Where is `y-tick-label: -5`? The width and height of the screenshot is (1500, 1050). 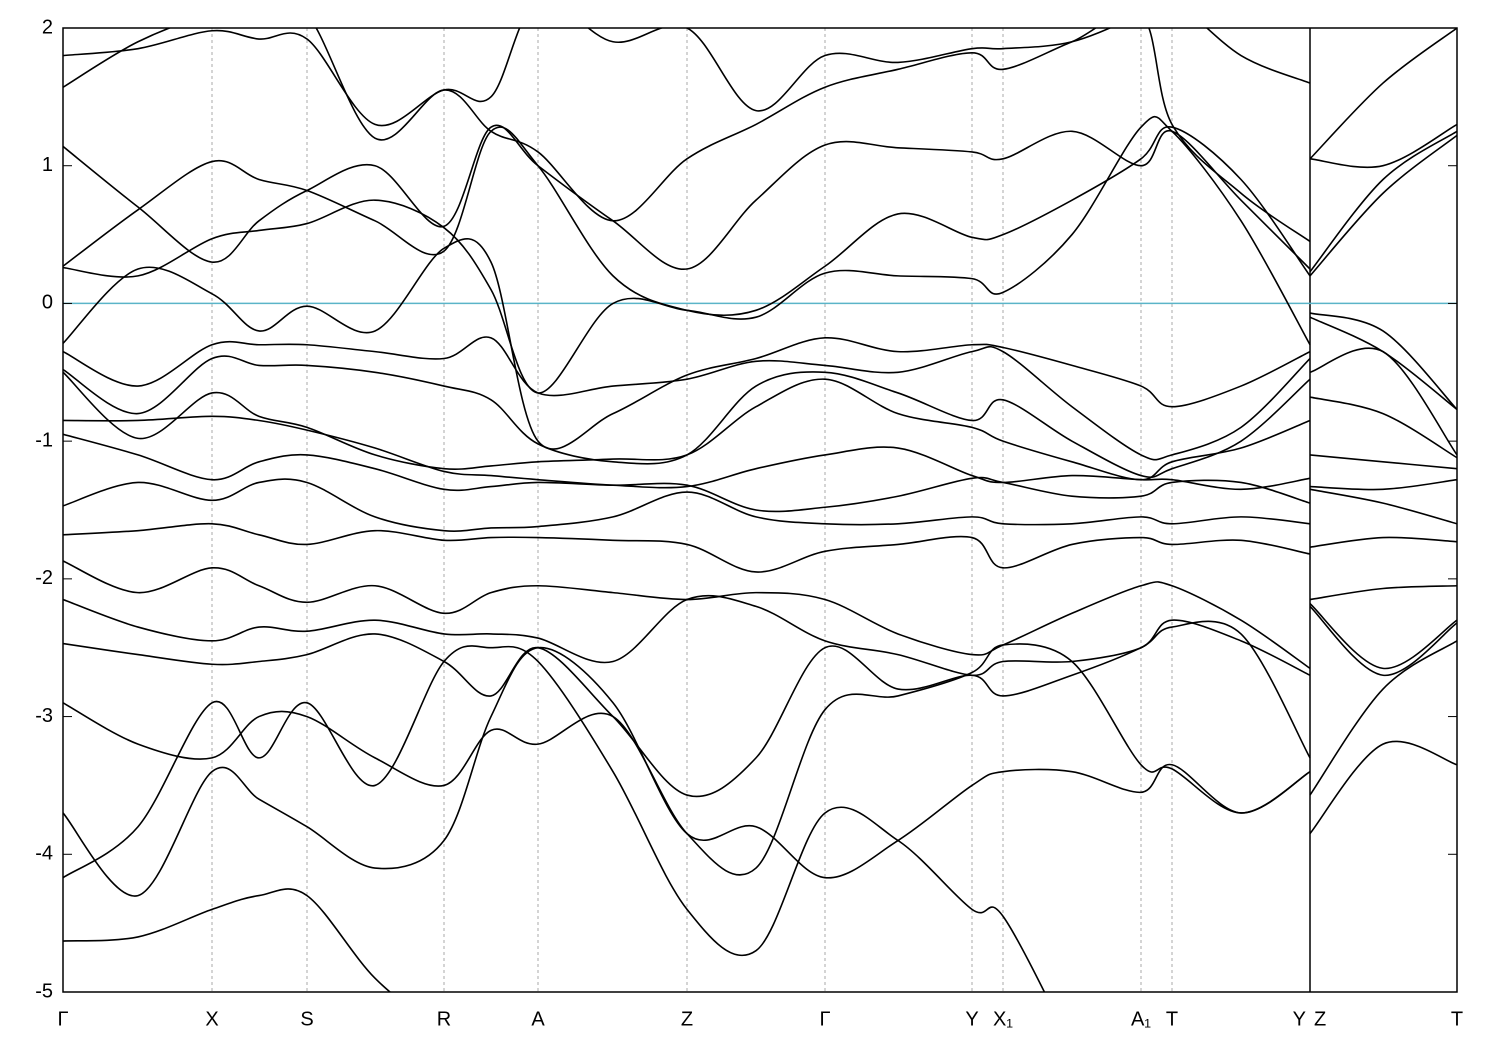
y-tick-label: -5 is located at coordinates (44, 991).